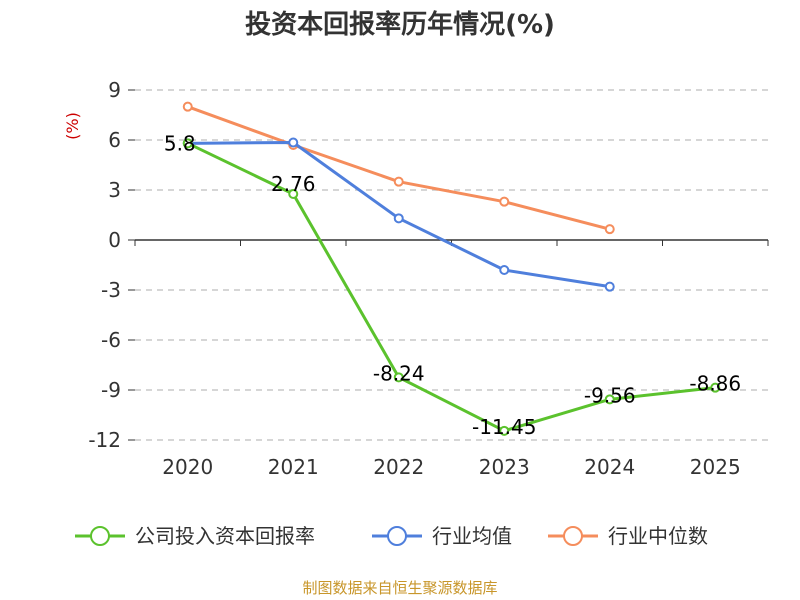 This screenshot has width=800, height=600. Describe the element at coordinates (400, 24) in the screenshot. I see `chart-title: 投资本回报率历年情况(%)` at that location.